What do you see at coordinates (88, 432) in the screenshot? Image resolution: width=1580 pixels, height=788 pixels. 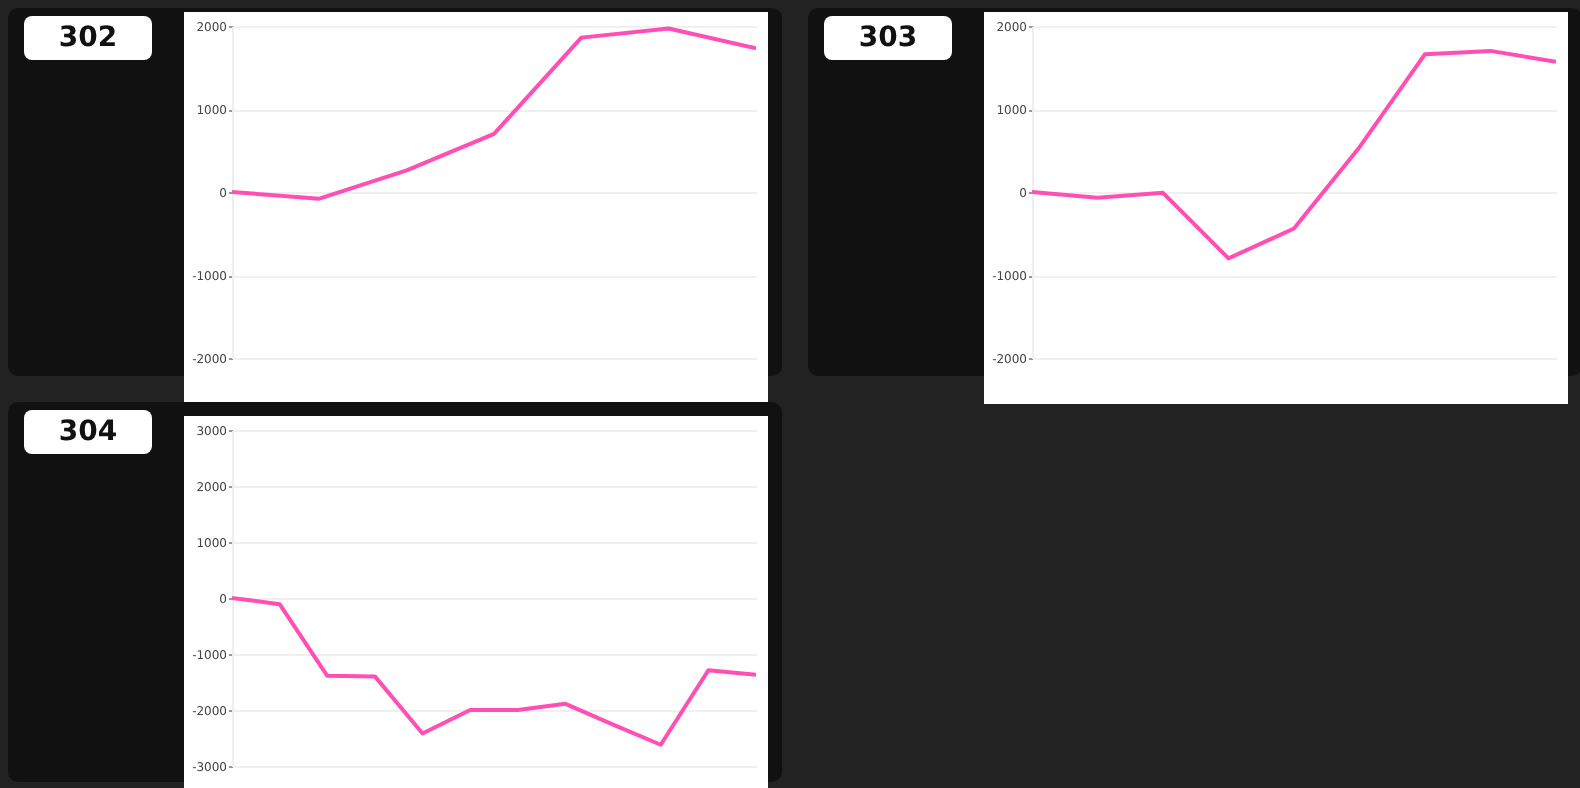 I see `chart-title: 304` at bounding box center [88, 432].